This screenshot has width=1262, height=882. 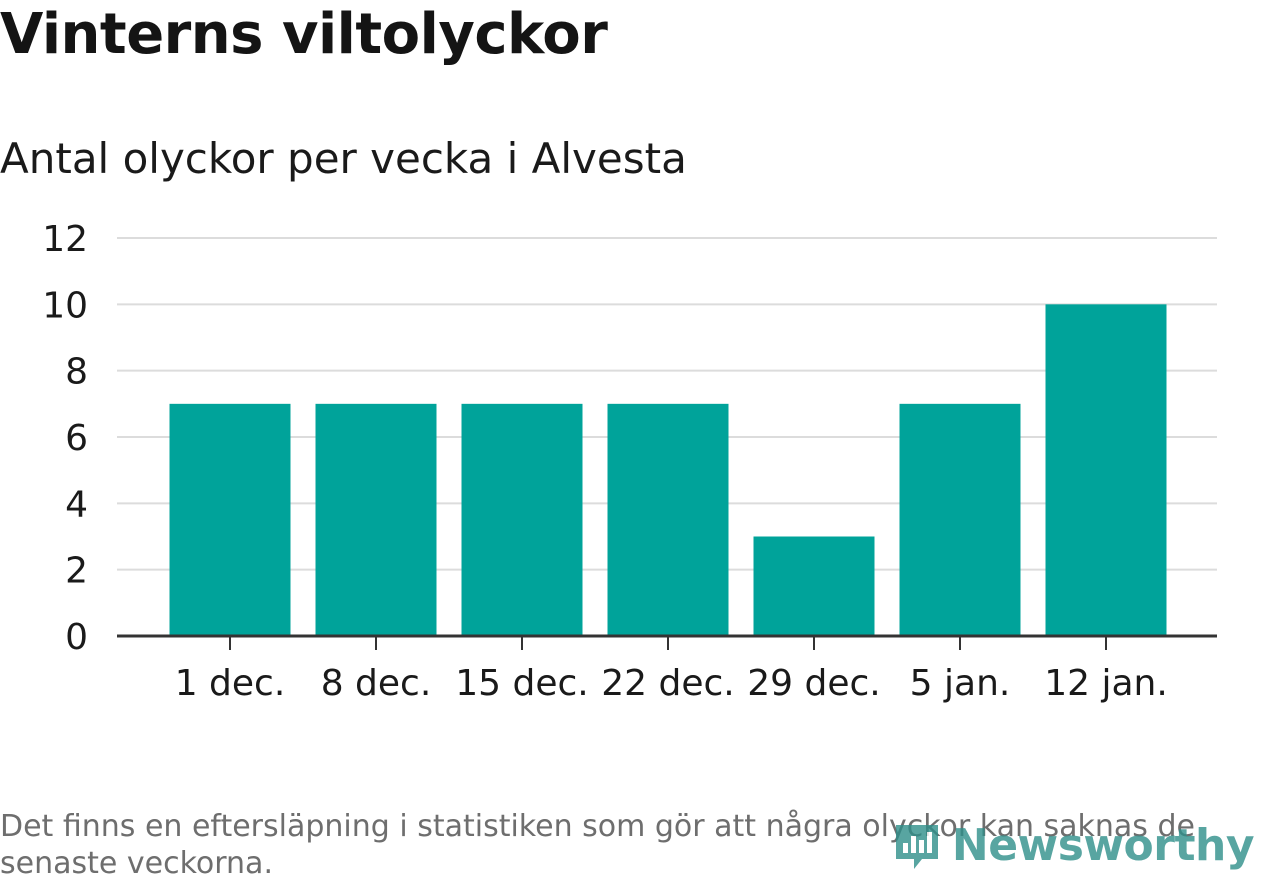 What do you see at coordinates (522, 683) in the screenshot?
I see `x-tick-label: 15 dec.` at bounding box center [522, 683].